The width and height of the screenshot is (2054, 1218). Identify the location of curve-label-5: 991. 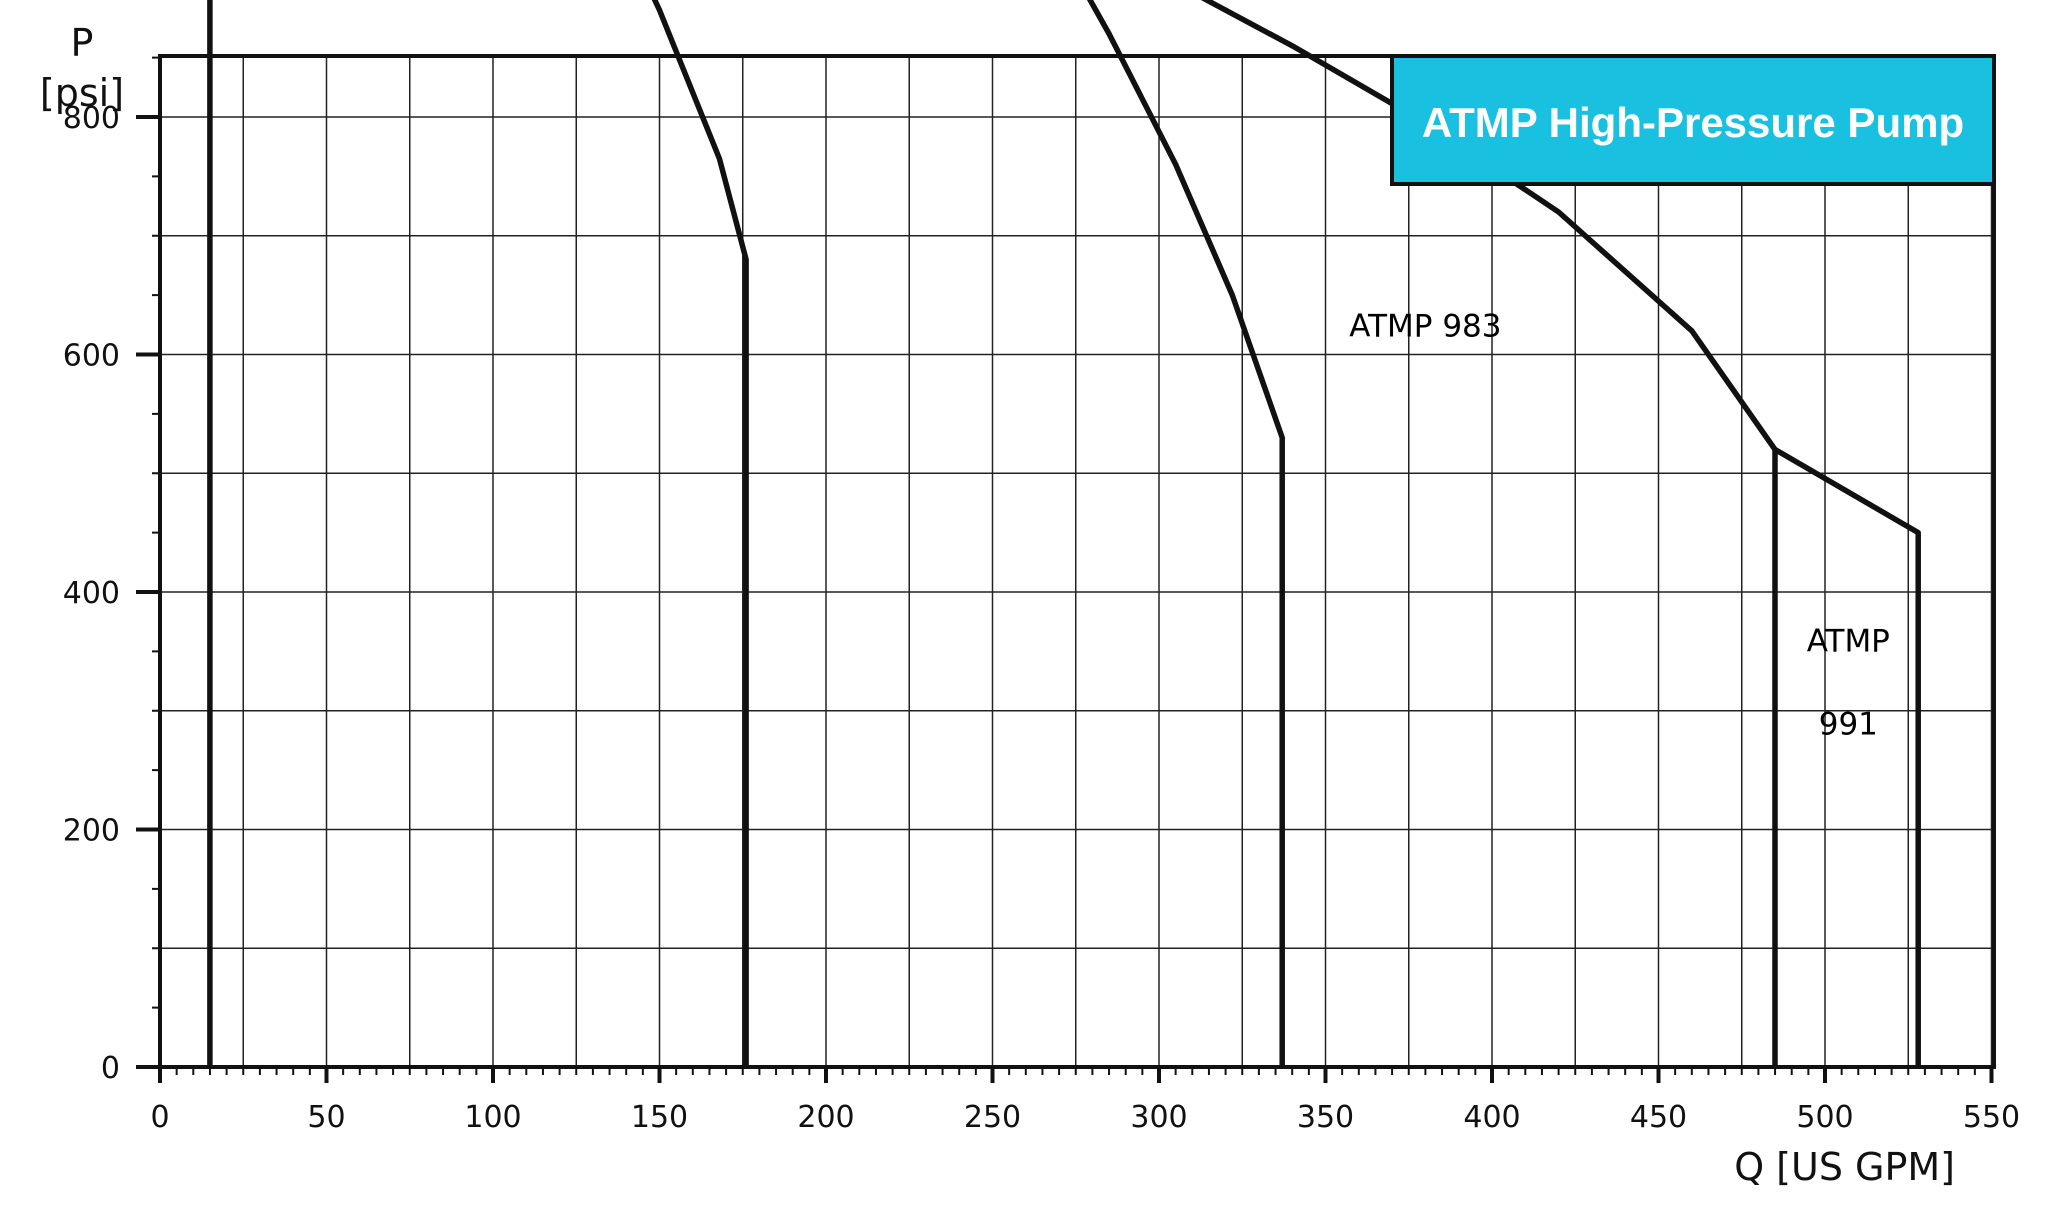
(1848, 725).